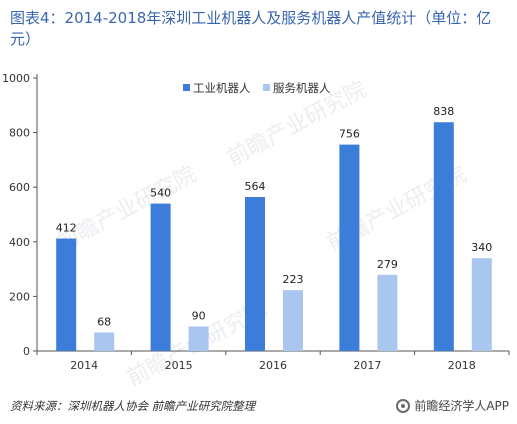 The width and height of the screenshot is (517, 424). I want to click on x-tick-label: 2017, so click(367, 365).